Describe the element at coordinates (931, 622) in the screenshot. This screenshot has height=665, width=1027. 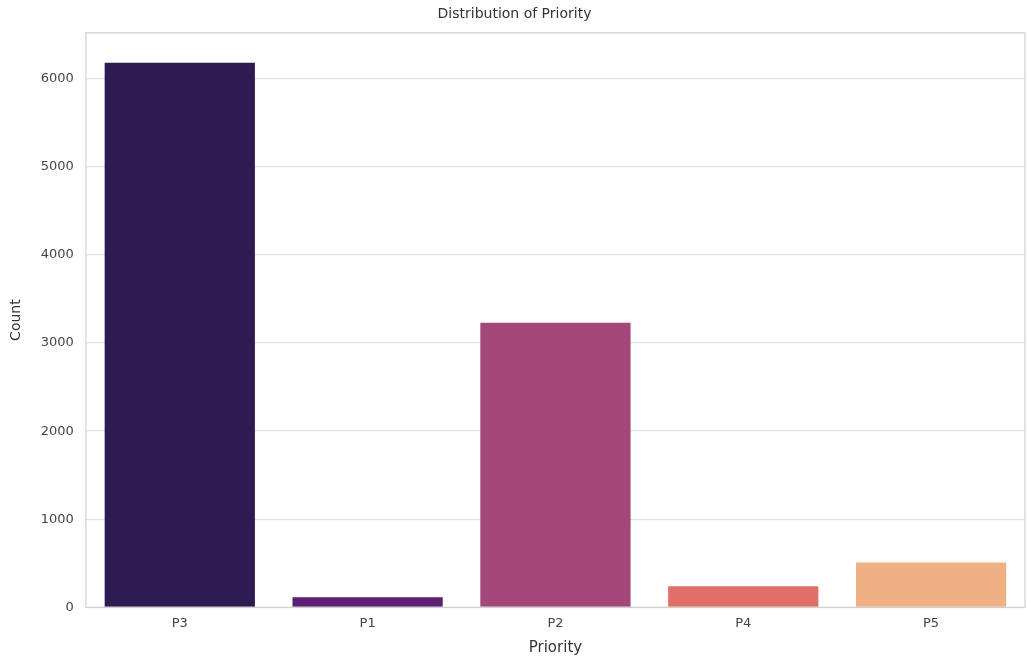
I see `x-tick-label: P5` at that location.